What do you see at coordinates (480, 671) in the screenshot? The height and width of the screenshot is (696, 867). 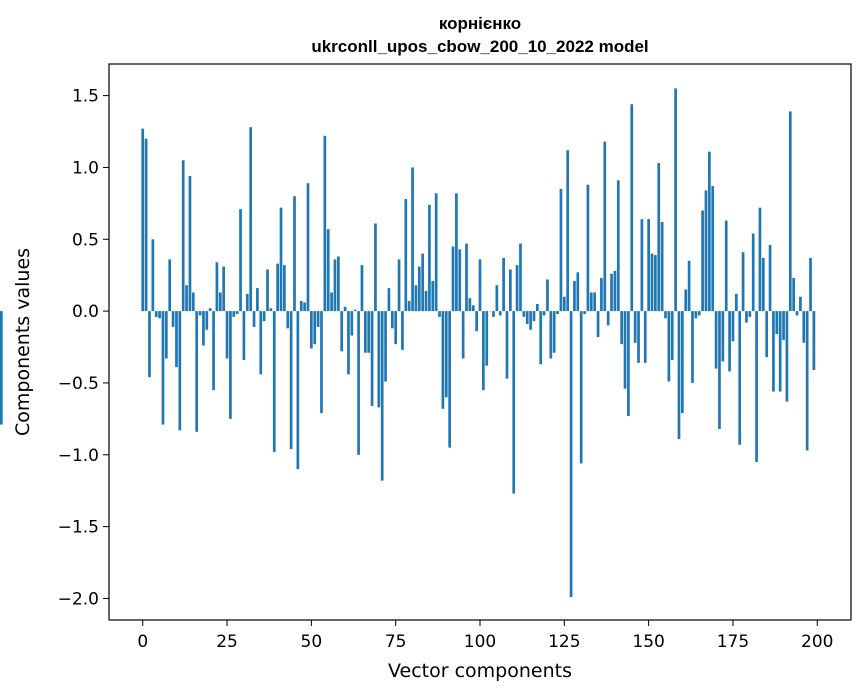 I see `x-axis-label: Vector components` at bounding box center [480, 671].